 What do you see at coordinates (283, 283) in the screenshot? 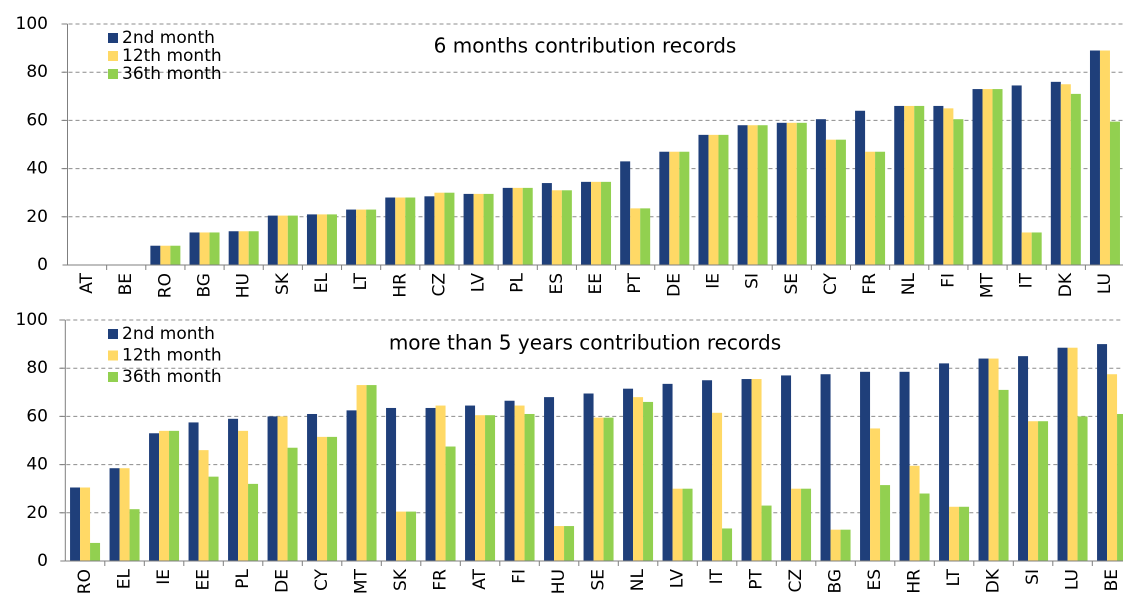
I see `x-tick-label: SK` at bounding box center [283, 283].